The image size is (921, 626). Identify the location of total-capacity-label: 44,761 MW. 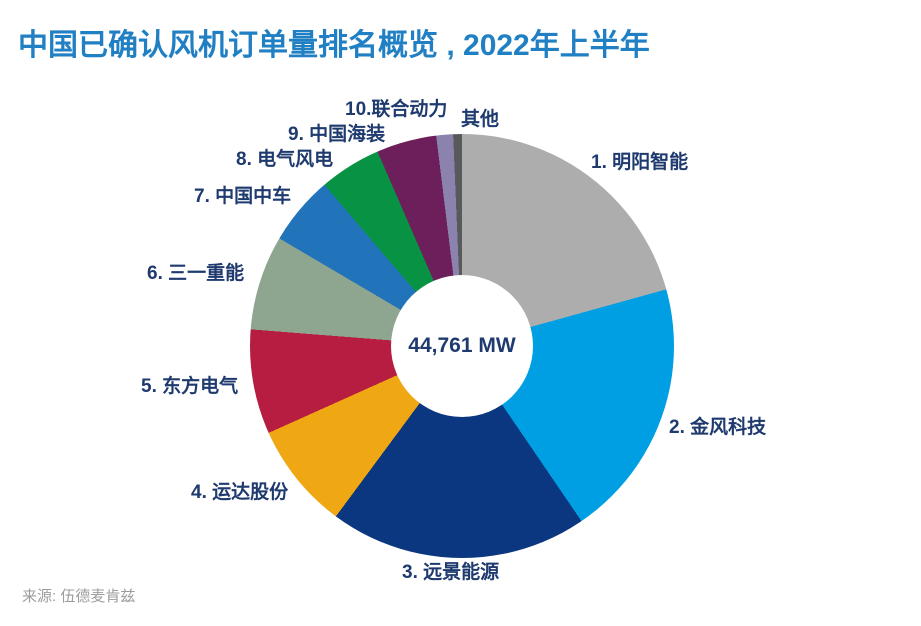
(462, 345).